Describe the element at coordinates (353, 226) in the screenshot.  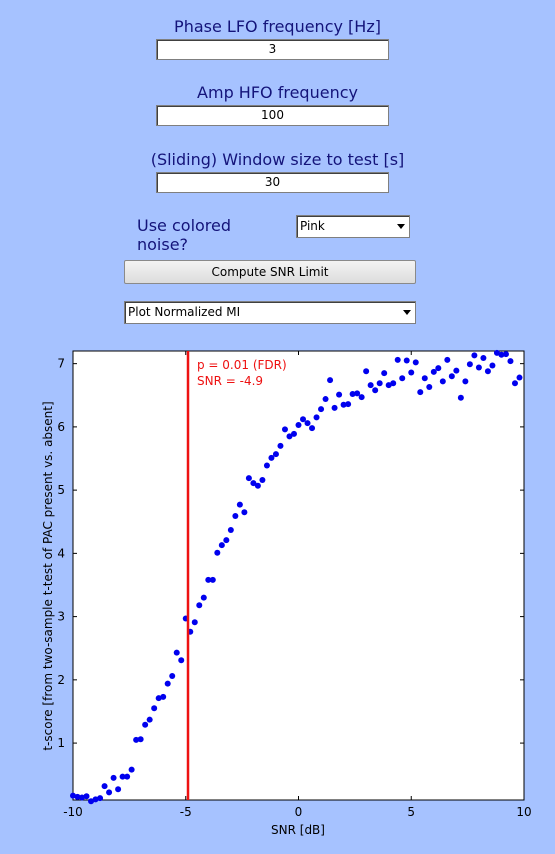
I see `colored-noise-select: Pink` at that location.